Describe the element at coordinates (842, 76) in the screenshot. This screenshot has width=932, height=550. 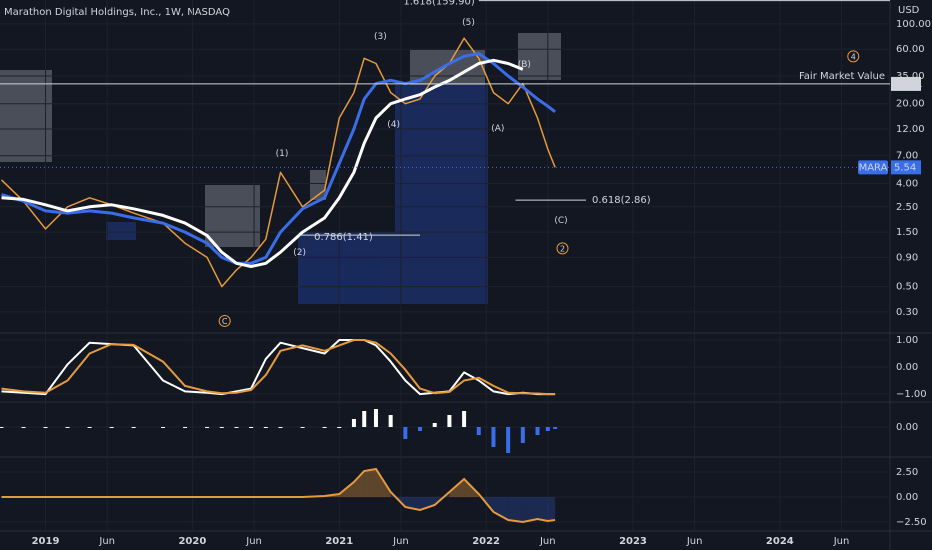
I see `level-label: Fair Market Value` at that location.